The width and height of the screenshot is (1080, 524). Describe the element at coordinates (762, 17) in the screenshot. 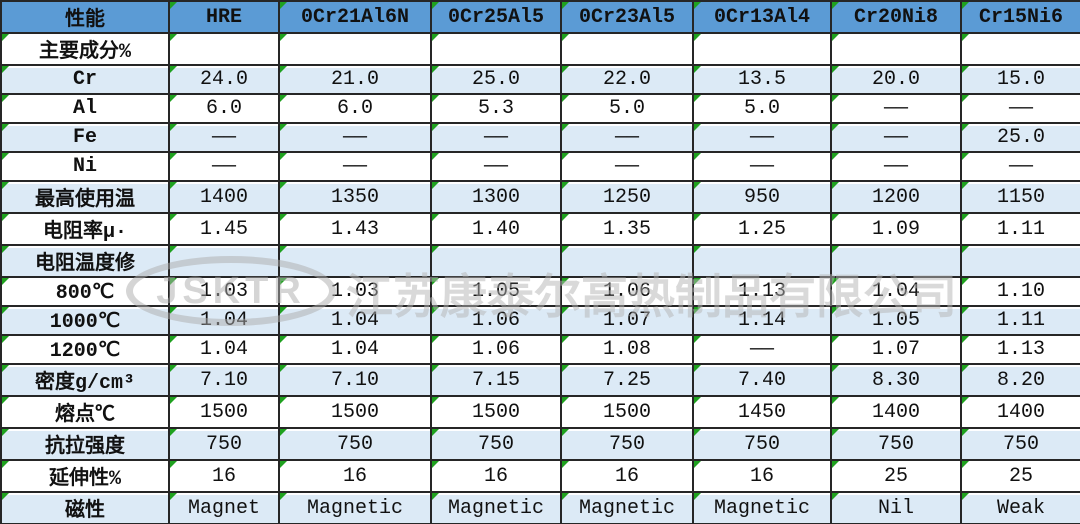

I see `col-header-alloy: 0Cr13Al4` at that location.